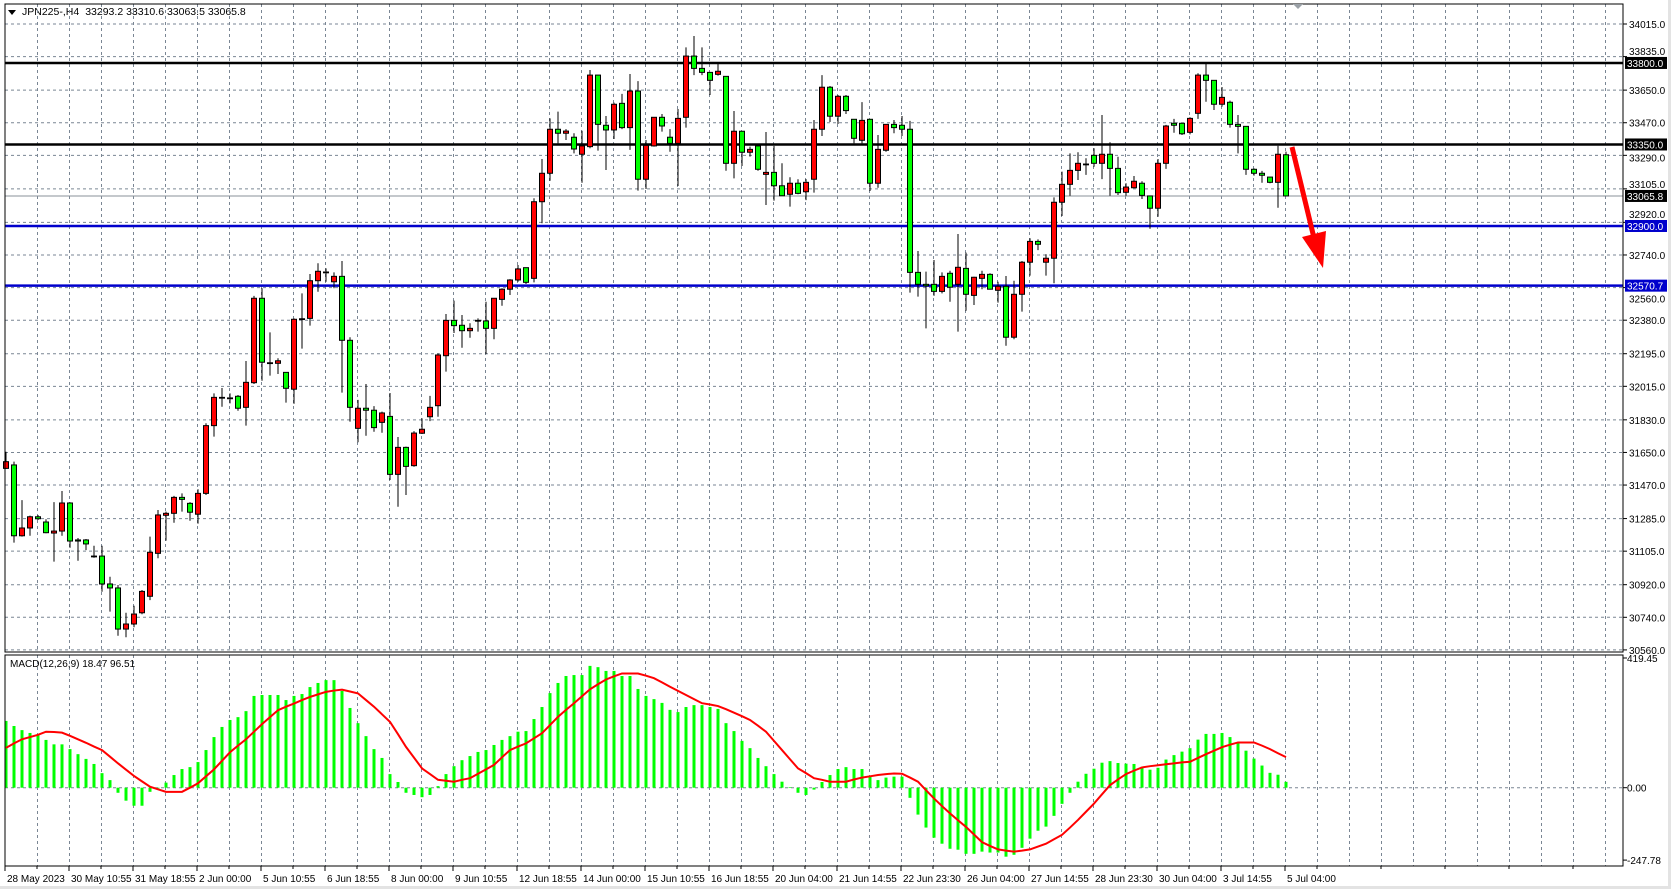 The height and width of the screenshot is (889, 1671). What do you see at coordinates (740, 879) in the screenshot?
I see `time-tick-label: 16 Jun 18:55` at bounding box center [740, 879].